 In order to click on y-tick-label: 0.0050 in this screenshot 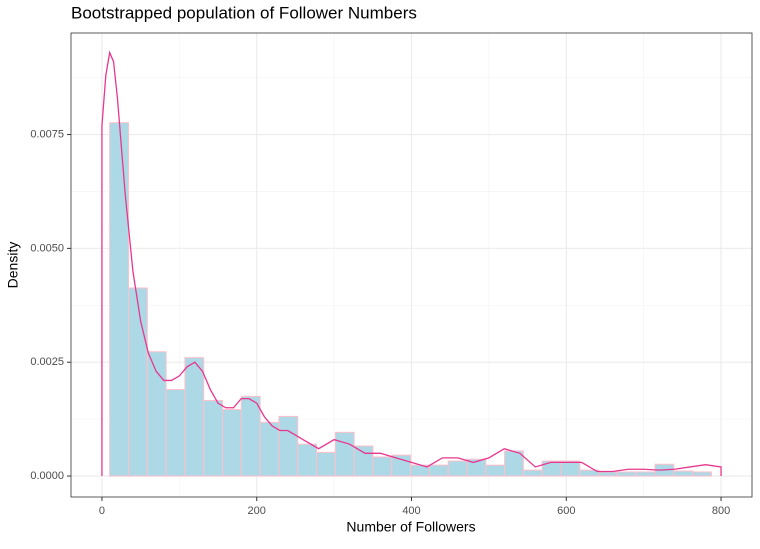, I will do `click(47, 248)`.